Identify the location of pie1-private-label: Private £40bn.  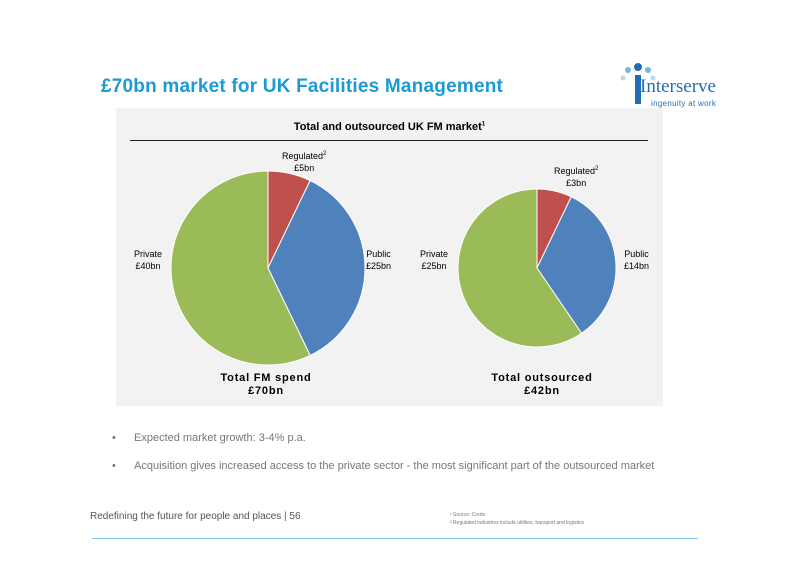
(148, 260).